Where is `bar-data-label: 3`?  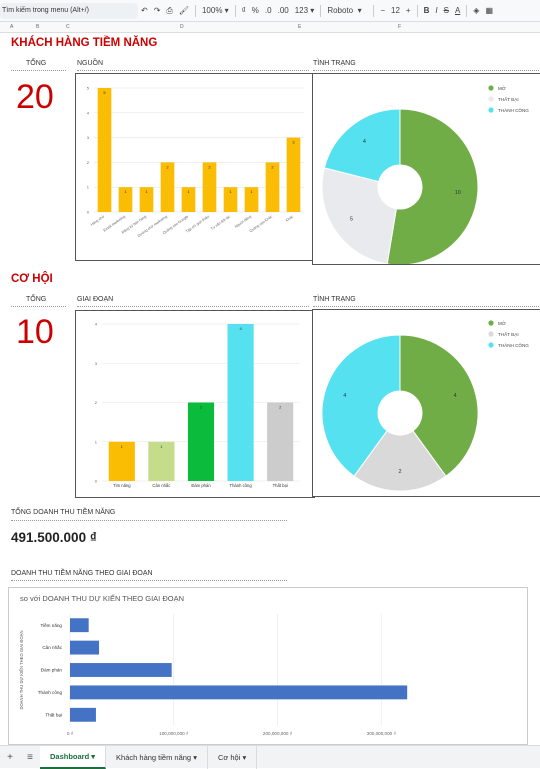
bar-data-label: 3 is located at coordinates (293, 142).